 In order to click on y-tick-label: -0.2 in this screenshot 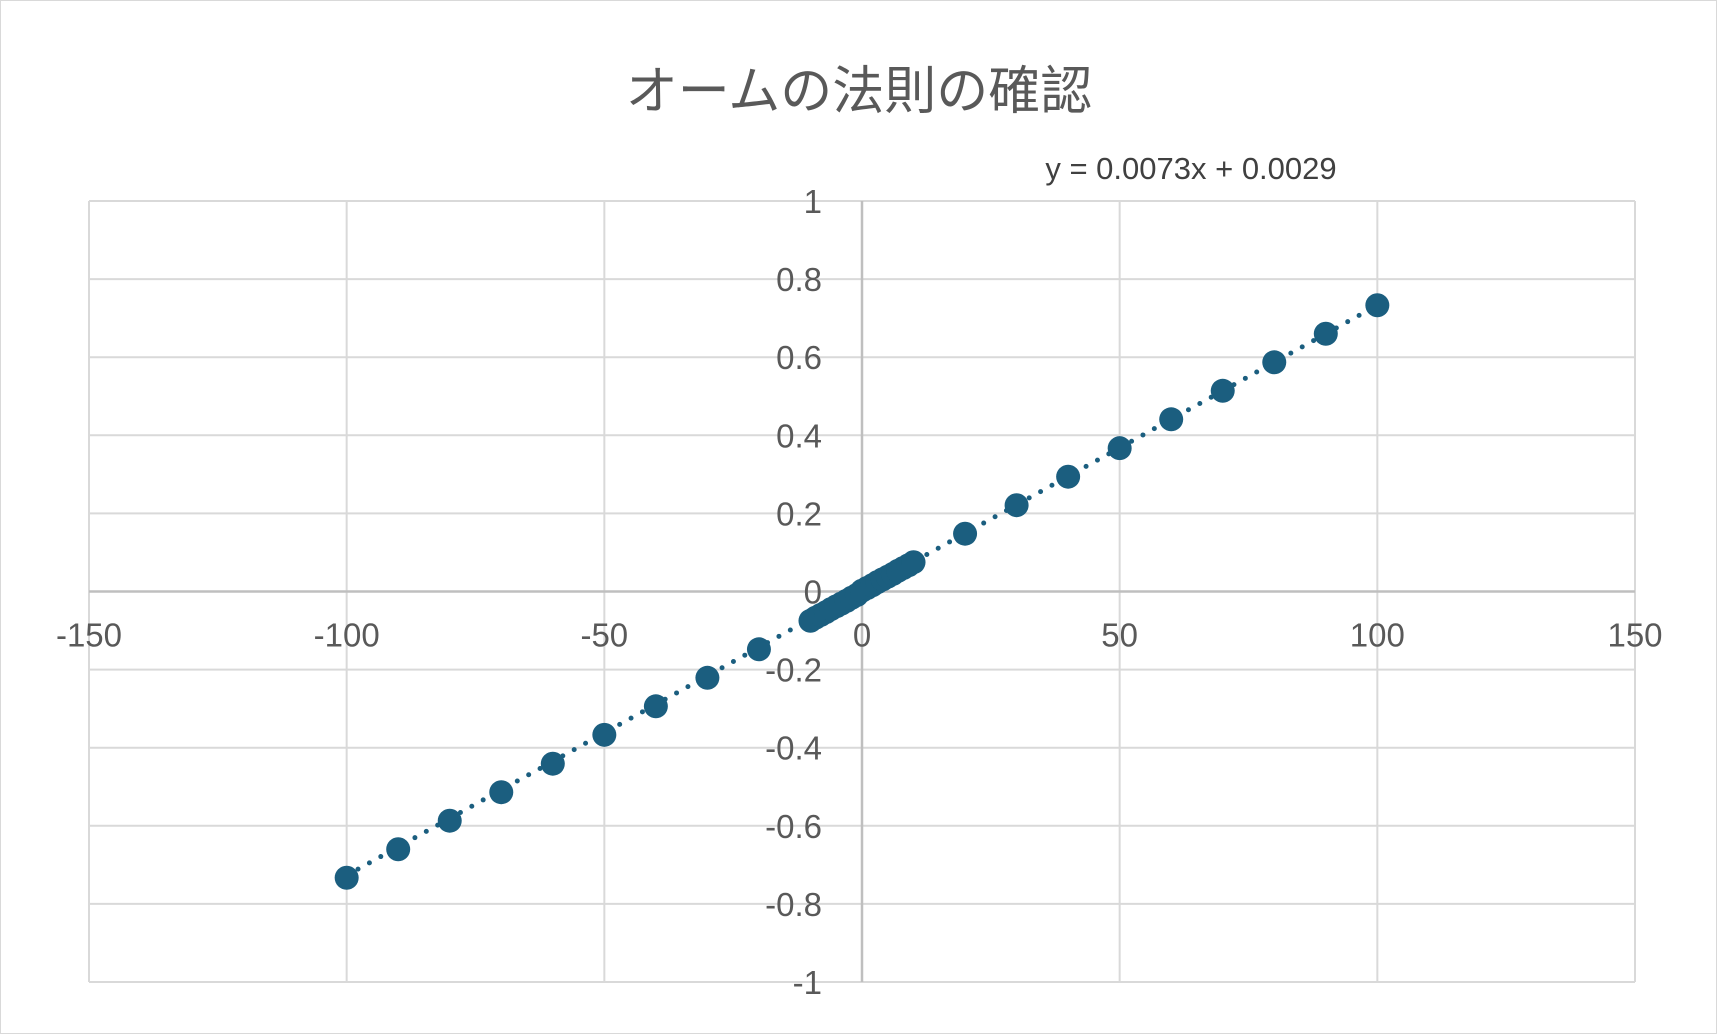, I will do `click(793, 670)`.